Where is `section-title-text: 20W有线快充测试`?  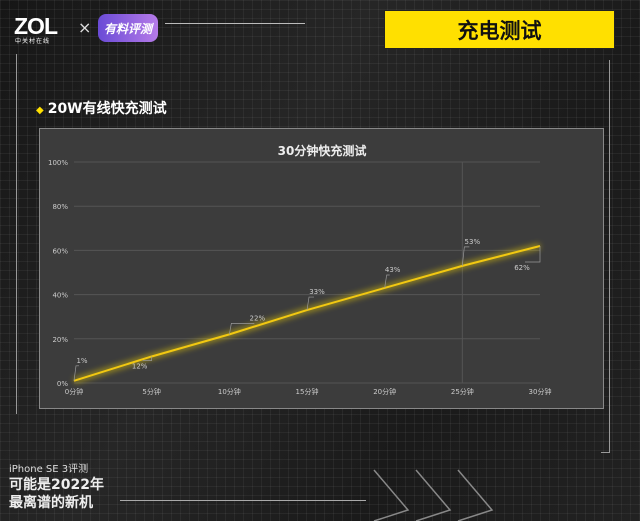 section-title-text: 20W有线快充测试 is located at coordinates (107, 109).